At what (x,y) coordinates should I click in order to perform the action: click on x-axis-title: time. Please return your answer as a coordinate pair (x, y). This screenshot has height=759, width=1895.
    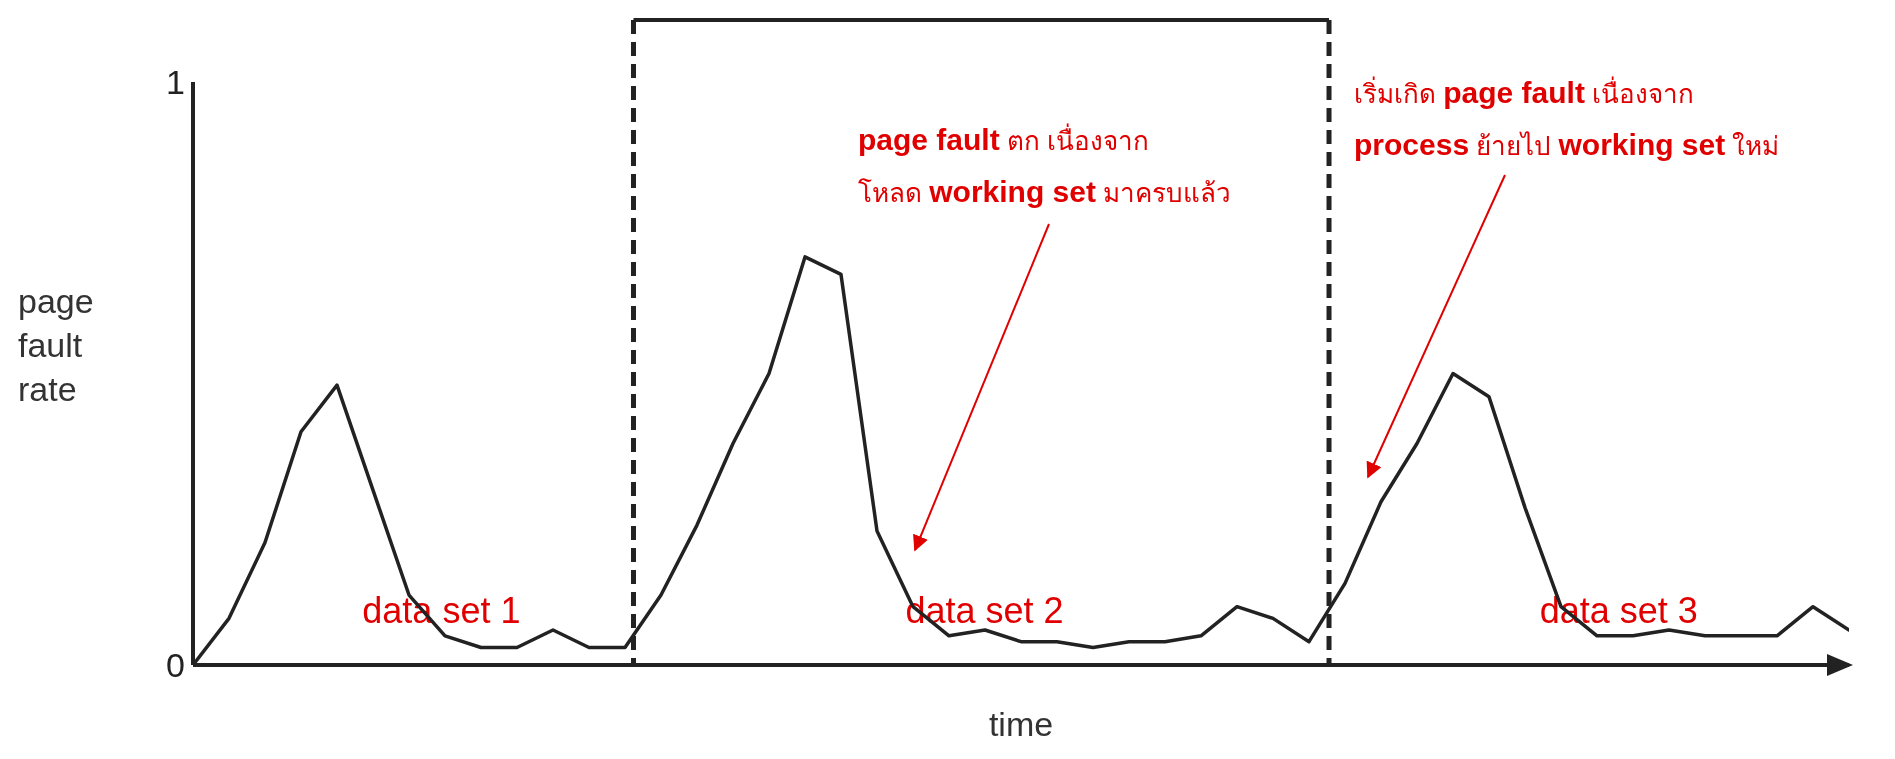
    Looking at the image, I should click on (1021, 724).